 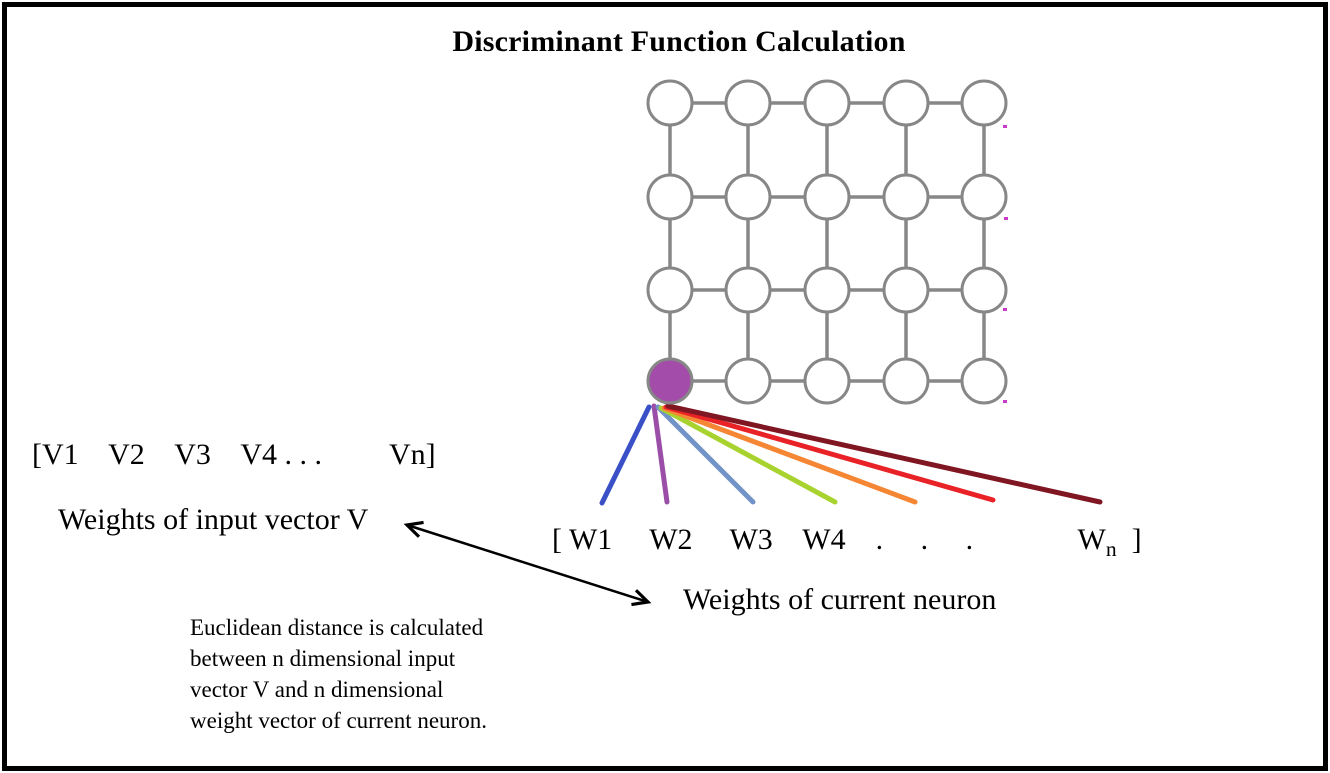 What do you see at coordinates (213, 519) in the screenshot?
I see `input-vector-label: Weights of input vector V` at bounding box center [213, 519].